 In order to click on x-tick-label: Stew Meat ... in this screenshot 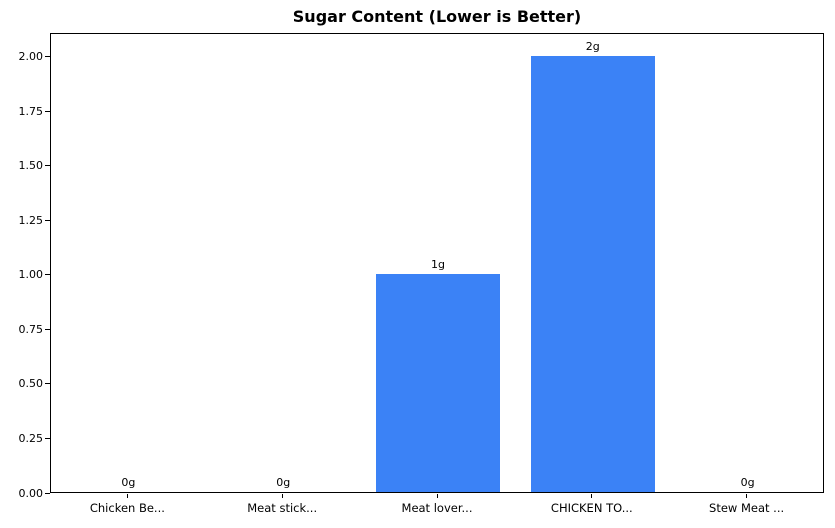, I will do `click(747, 508)`.